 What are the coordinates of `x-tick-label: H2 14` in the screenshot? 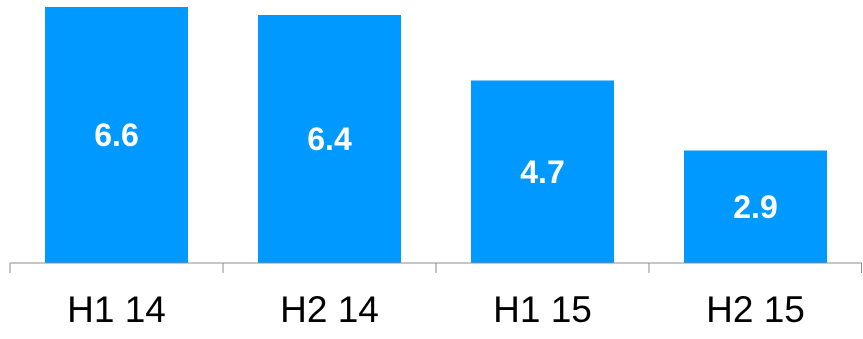 It's located at (329, 309).